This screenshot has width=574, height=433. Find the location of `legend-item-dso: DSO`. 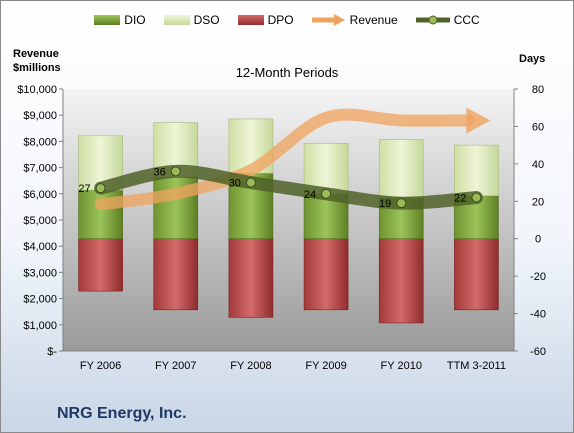

legend-item-dso: DSO is located at coordinates (191, 20).